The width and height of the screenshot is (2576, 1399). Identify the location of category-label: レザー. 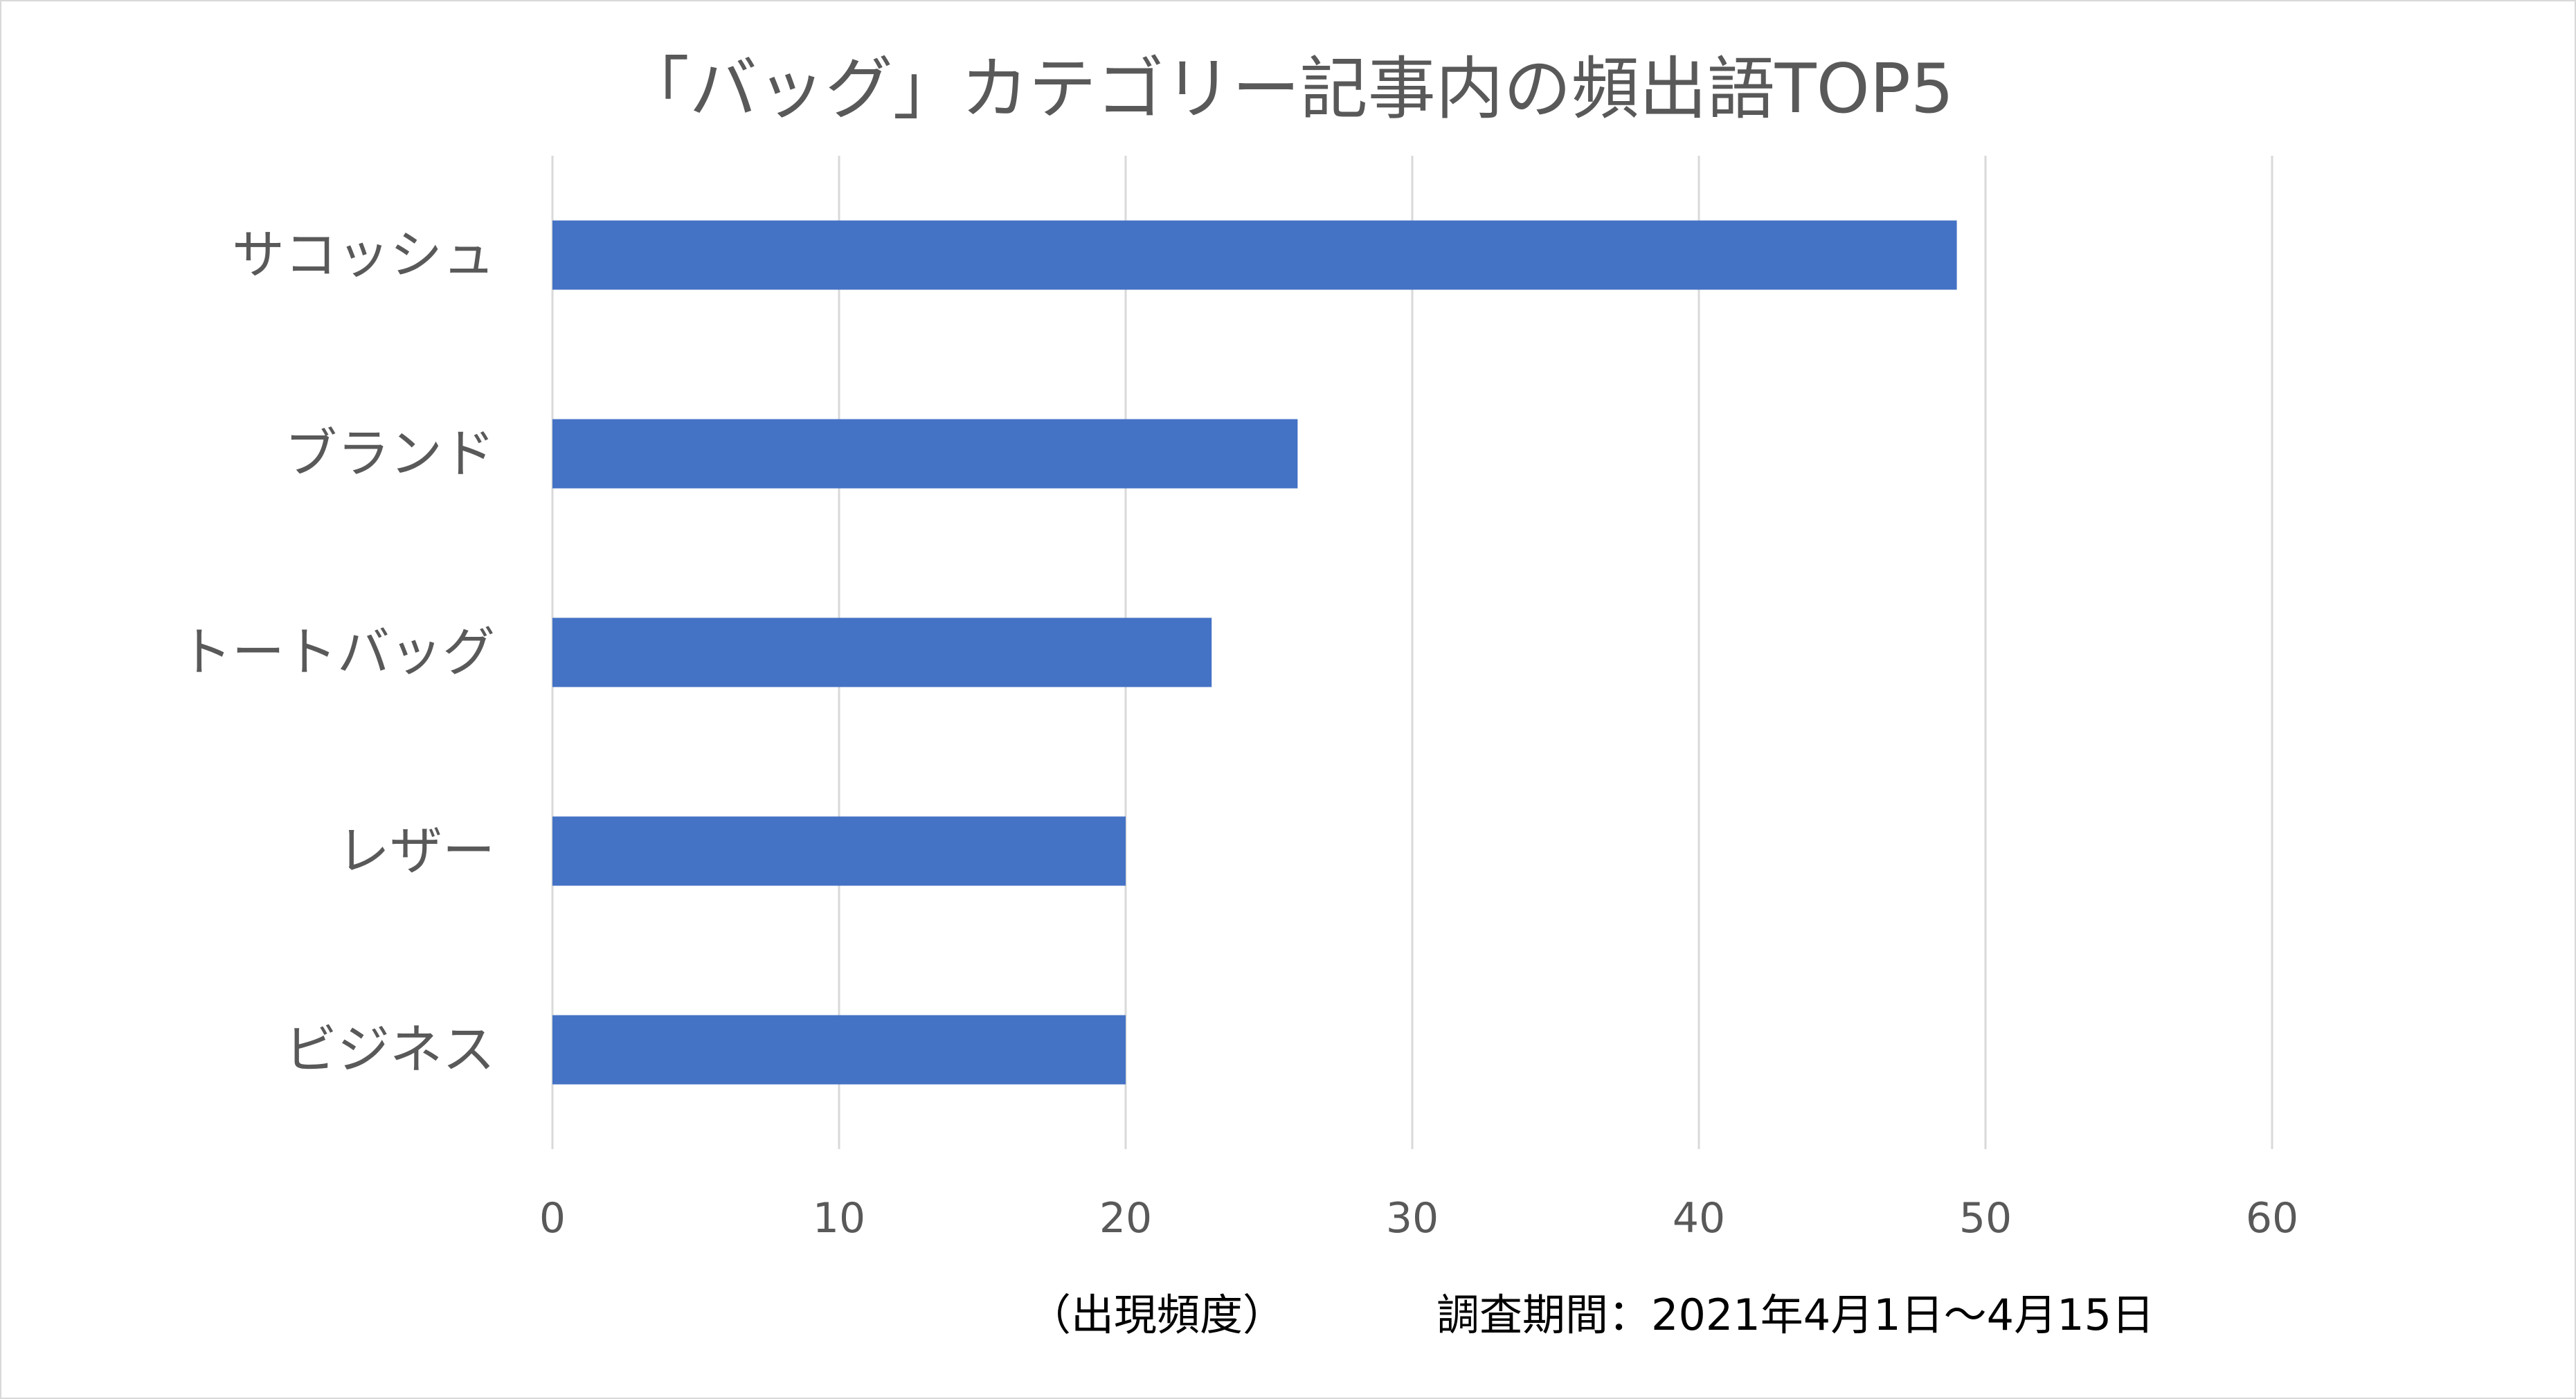
(416, 851).